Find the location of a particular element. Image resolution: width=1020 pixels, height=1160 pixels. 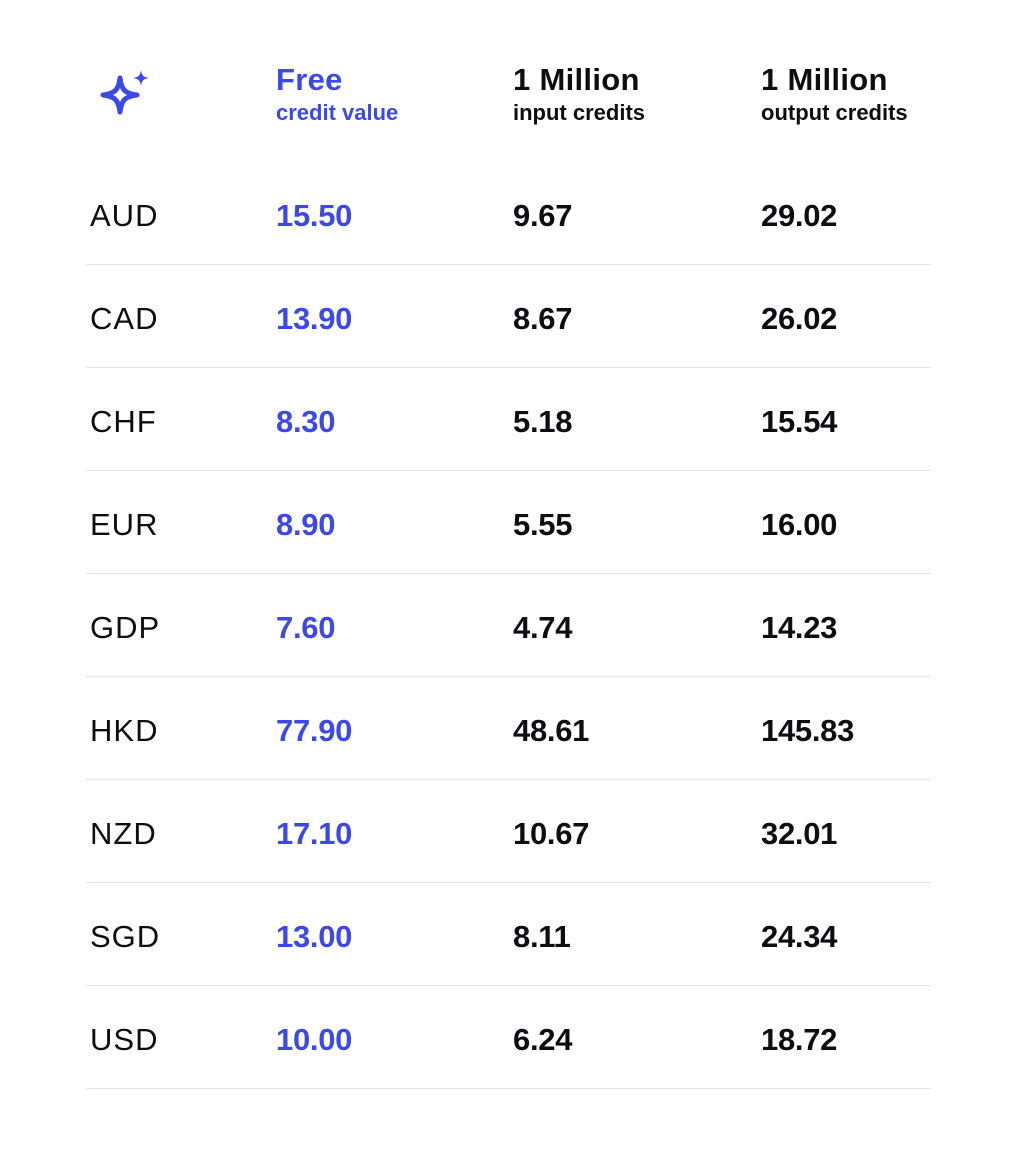

currency-code: NZD is located at coordinates (123, 833).